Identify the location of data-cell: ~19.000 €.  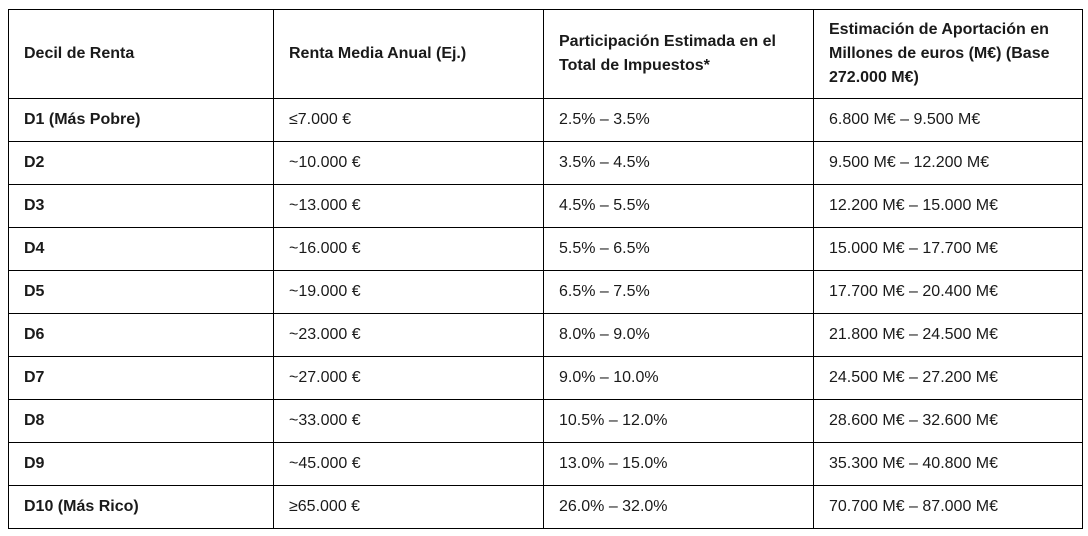
(408, 292).